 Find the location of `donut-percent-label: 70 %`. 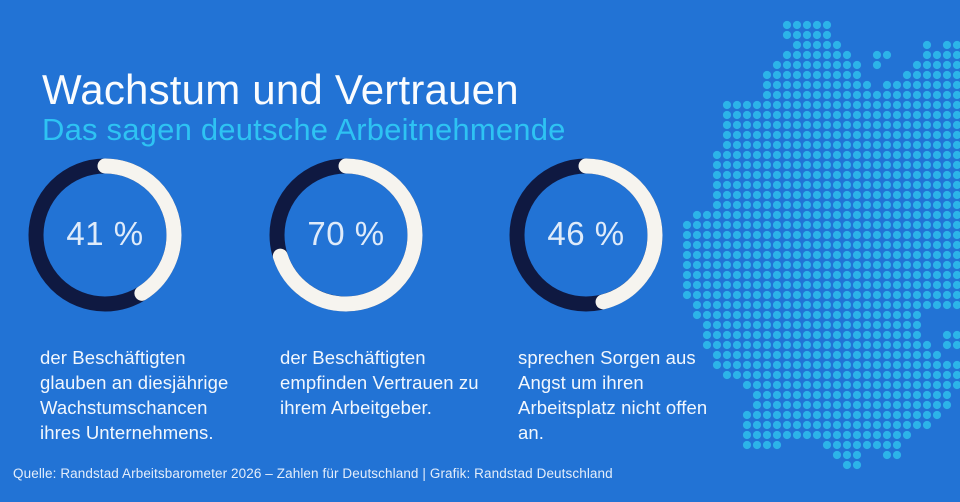

donut-percent-label: 70 % is located at coordinates (346, 233).